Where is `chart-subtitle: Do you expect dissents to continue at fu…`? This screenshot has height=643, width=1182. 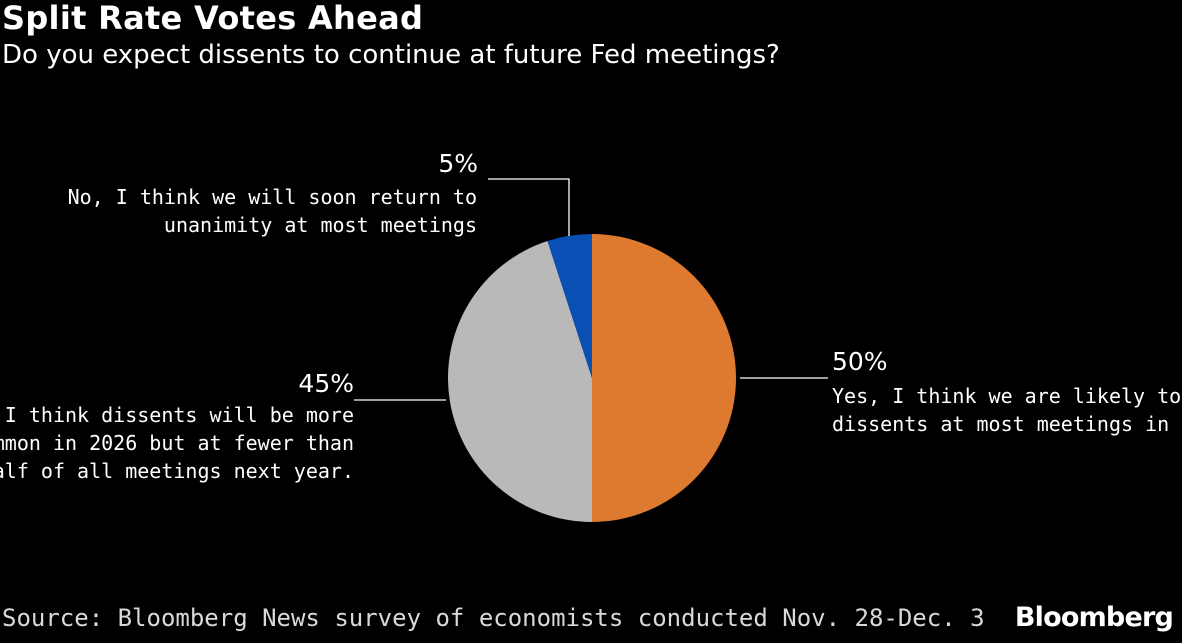 chart-subtitle: Do you expect dissents to continue at fu… is located at coordinates (391, 55).